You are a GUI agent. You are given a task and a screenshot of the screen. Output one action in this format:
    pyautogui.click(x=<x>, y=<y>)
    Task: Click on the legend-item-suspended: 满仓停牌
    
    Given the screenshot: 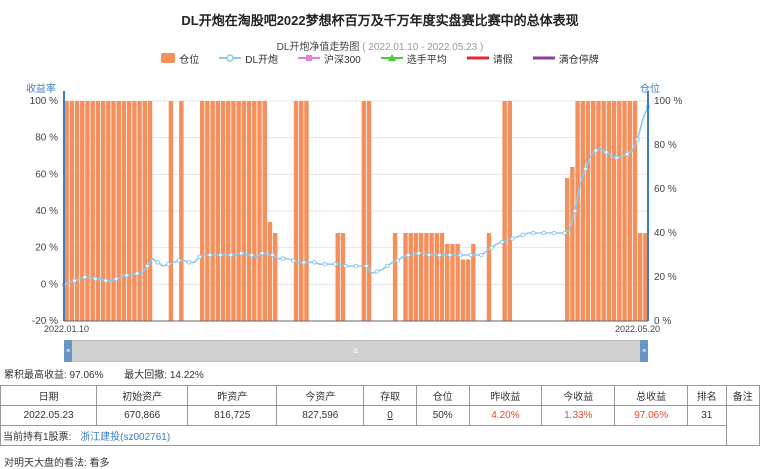 What is the action you would take?
    pyautogui.click(x=565, y=58)
    